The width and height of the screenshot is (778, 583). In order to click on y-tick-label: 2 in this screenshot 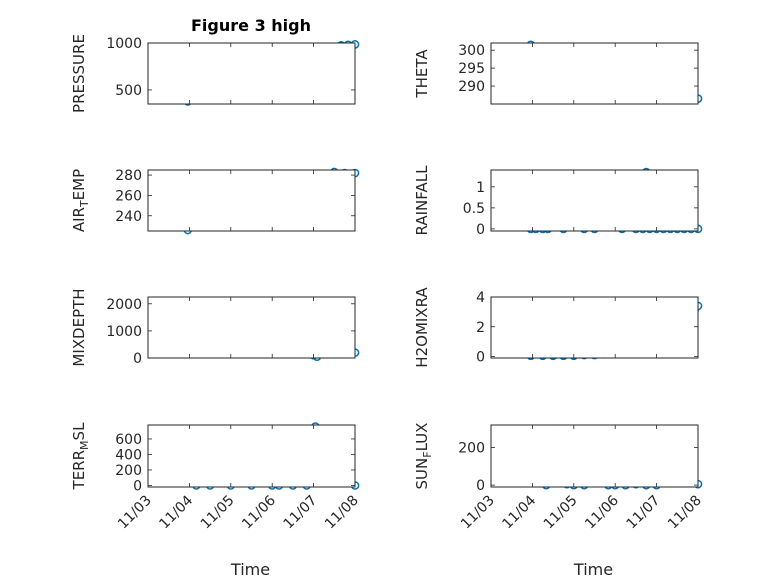, I will do `click(480, 328)`.